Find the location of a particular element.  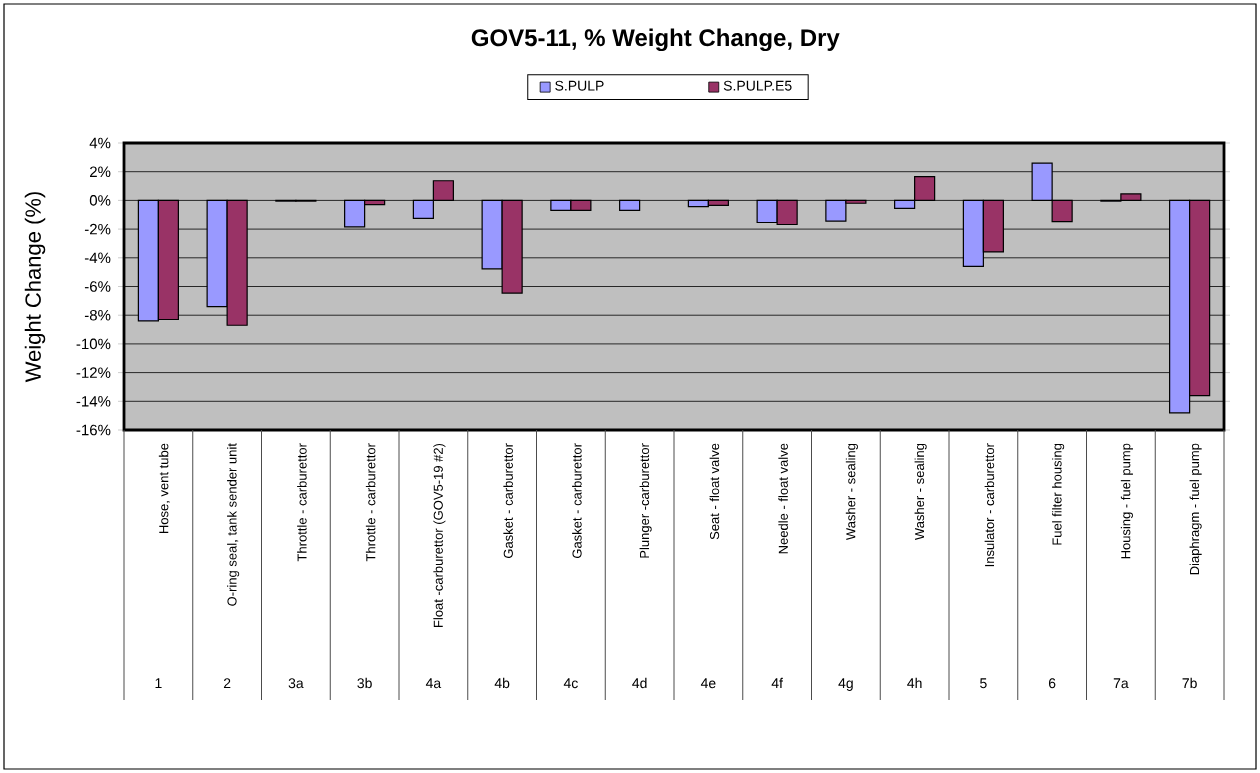

x-tick-label: Fuel filter housing is located at coordinates (1058, 494).